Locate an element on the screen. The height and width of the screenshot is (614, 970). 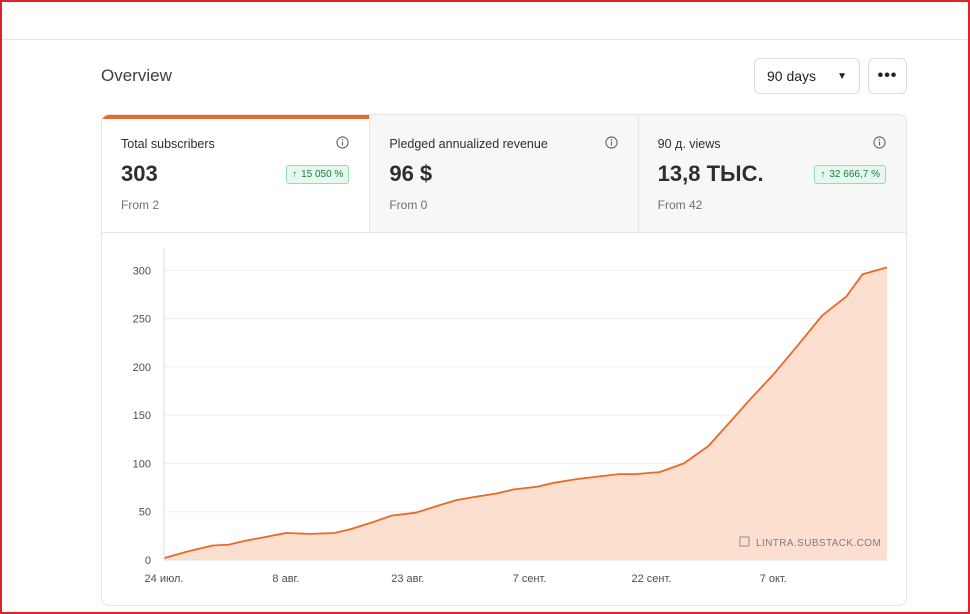
y-tick-label: 0 is located at coordinates (148, 561).